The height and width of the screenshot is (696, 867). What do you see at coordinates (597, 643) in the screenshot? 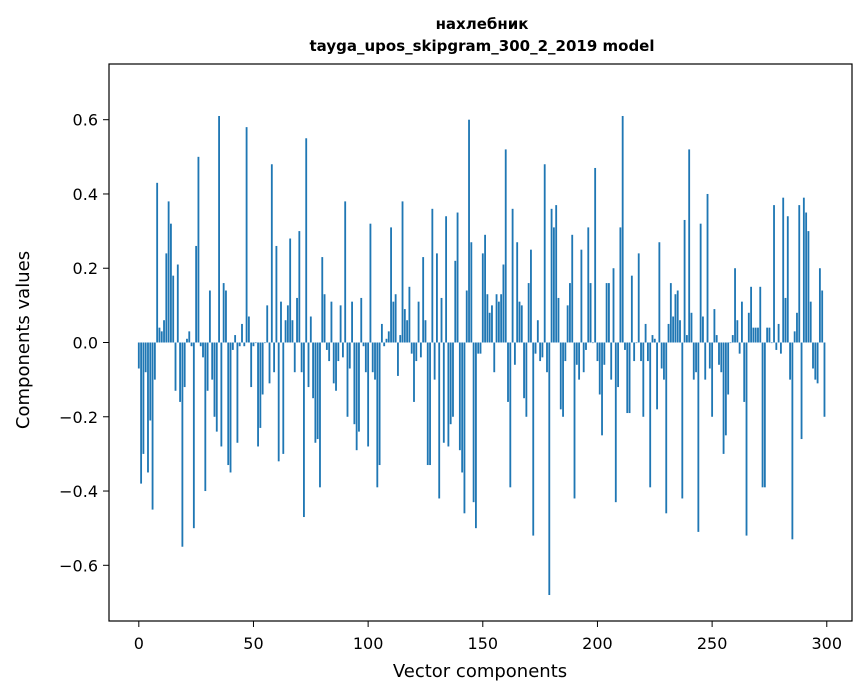
I see `x-tick-label: 200` at bounding box center [597, 643].